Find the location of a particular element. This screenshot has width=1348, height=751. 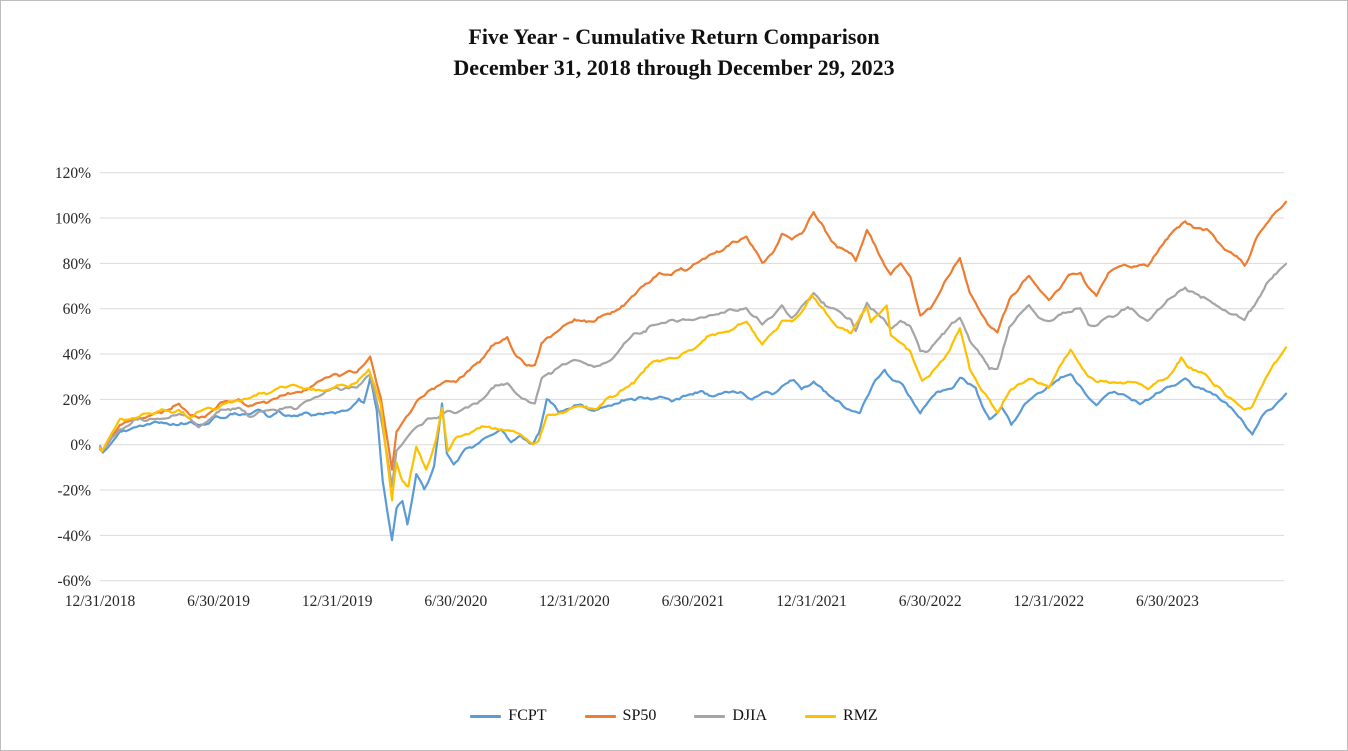

y-axis-tick-label: 40% is located at coordinates (77, 355).